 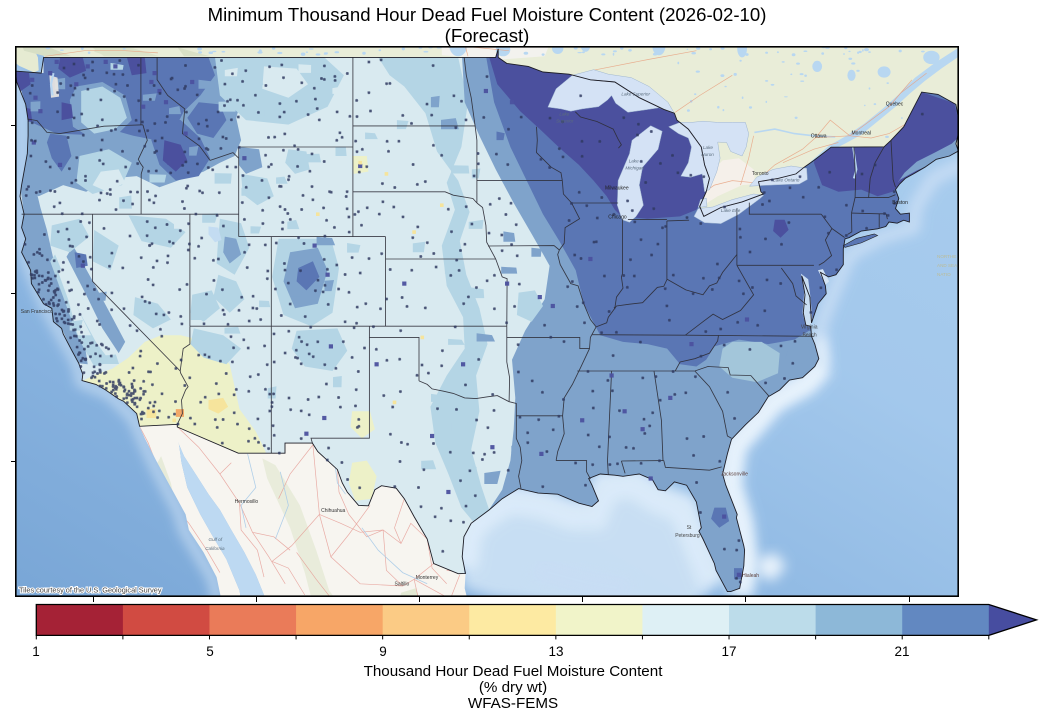 I want to click on svg-text: Michigan, so click(x=634, y=167).